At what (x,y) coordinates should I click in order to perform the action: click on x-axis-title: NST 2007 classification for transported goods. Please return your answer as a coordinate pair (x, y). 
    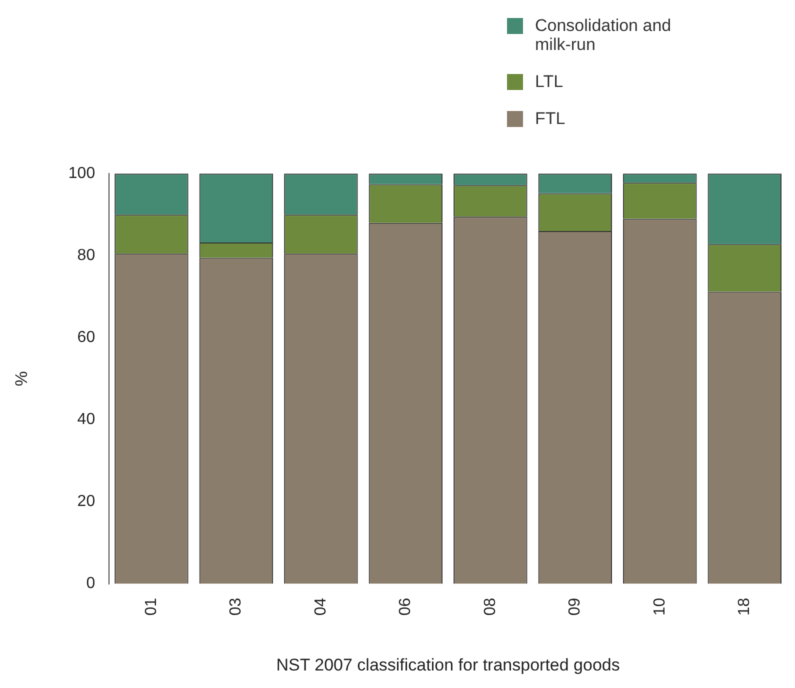
    Looking at the image, I should click on (448, 664).